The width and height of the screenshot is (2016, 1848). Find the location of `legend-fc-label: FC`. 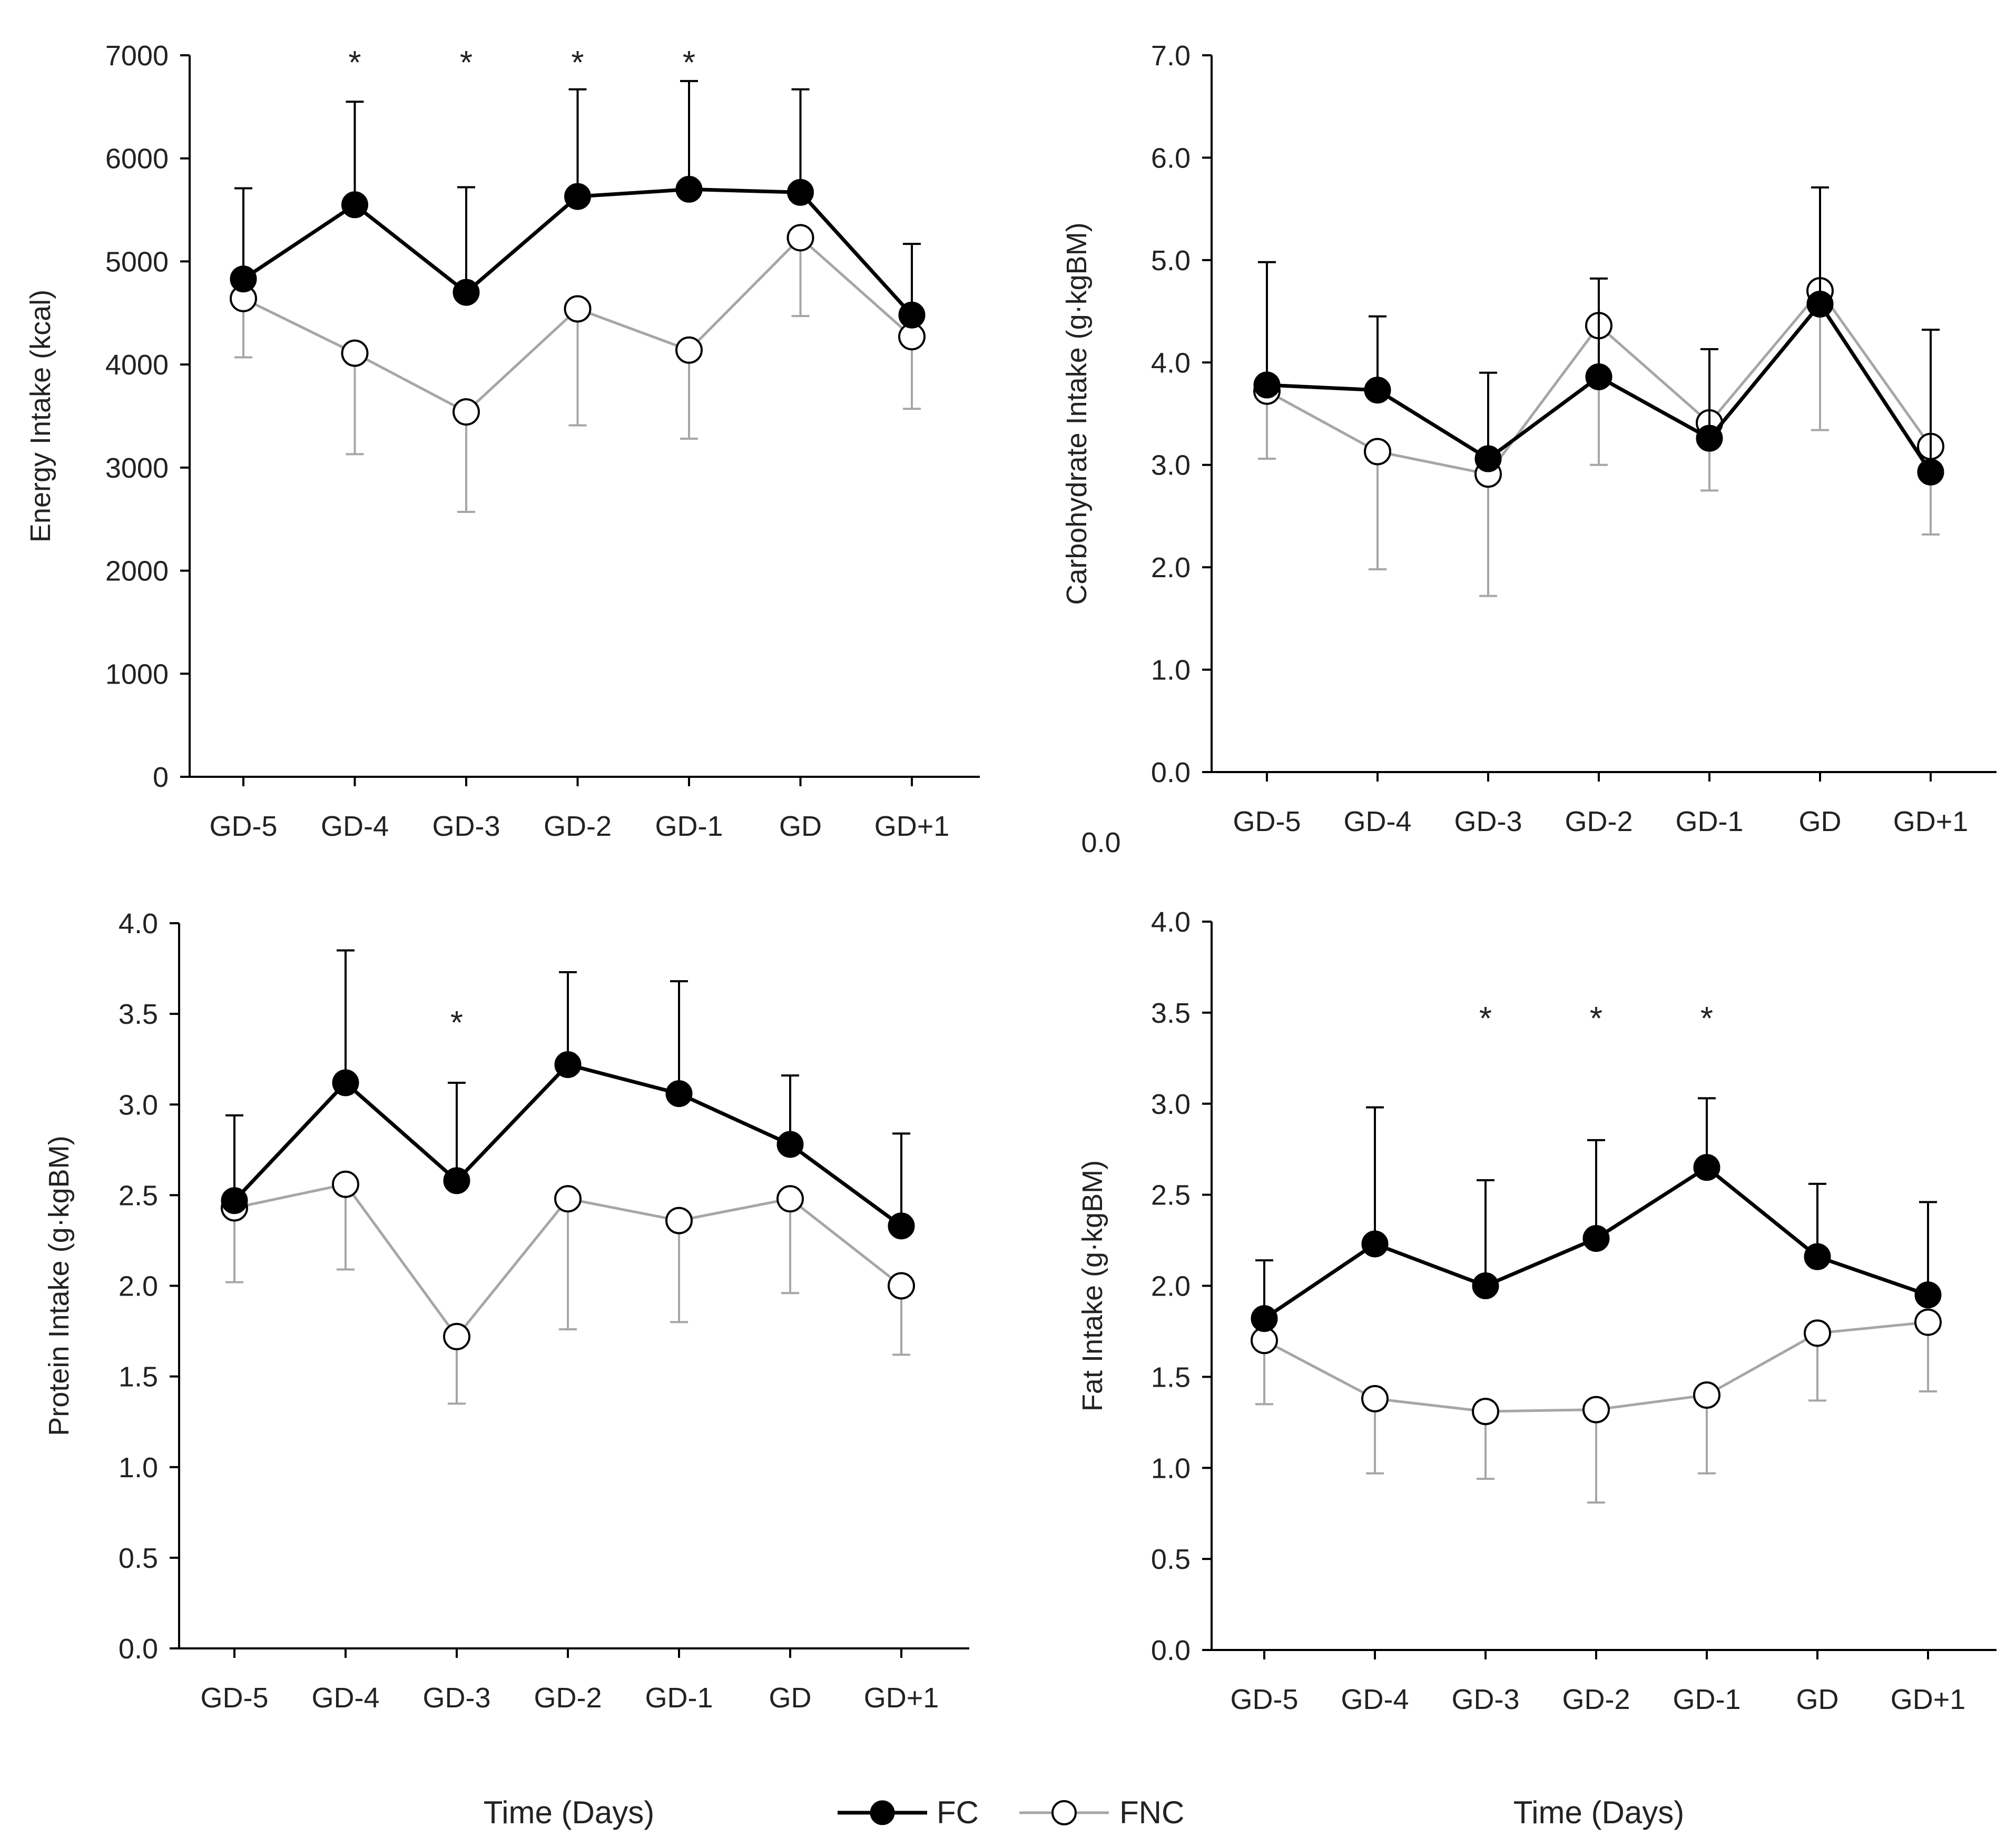

legend-fc-label: FC is located at coordinates (958, 1812).